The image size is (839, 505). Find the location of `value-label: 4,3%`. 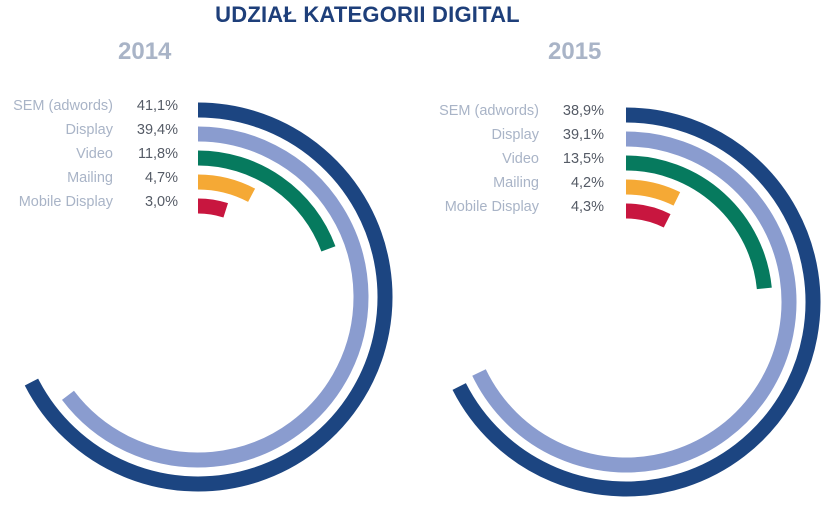

value-label: 4,3% is located at coordinates (587, 207).